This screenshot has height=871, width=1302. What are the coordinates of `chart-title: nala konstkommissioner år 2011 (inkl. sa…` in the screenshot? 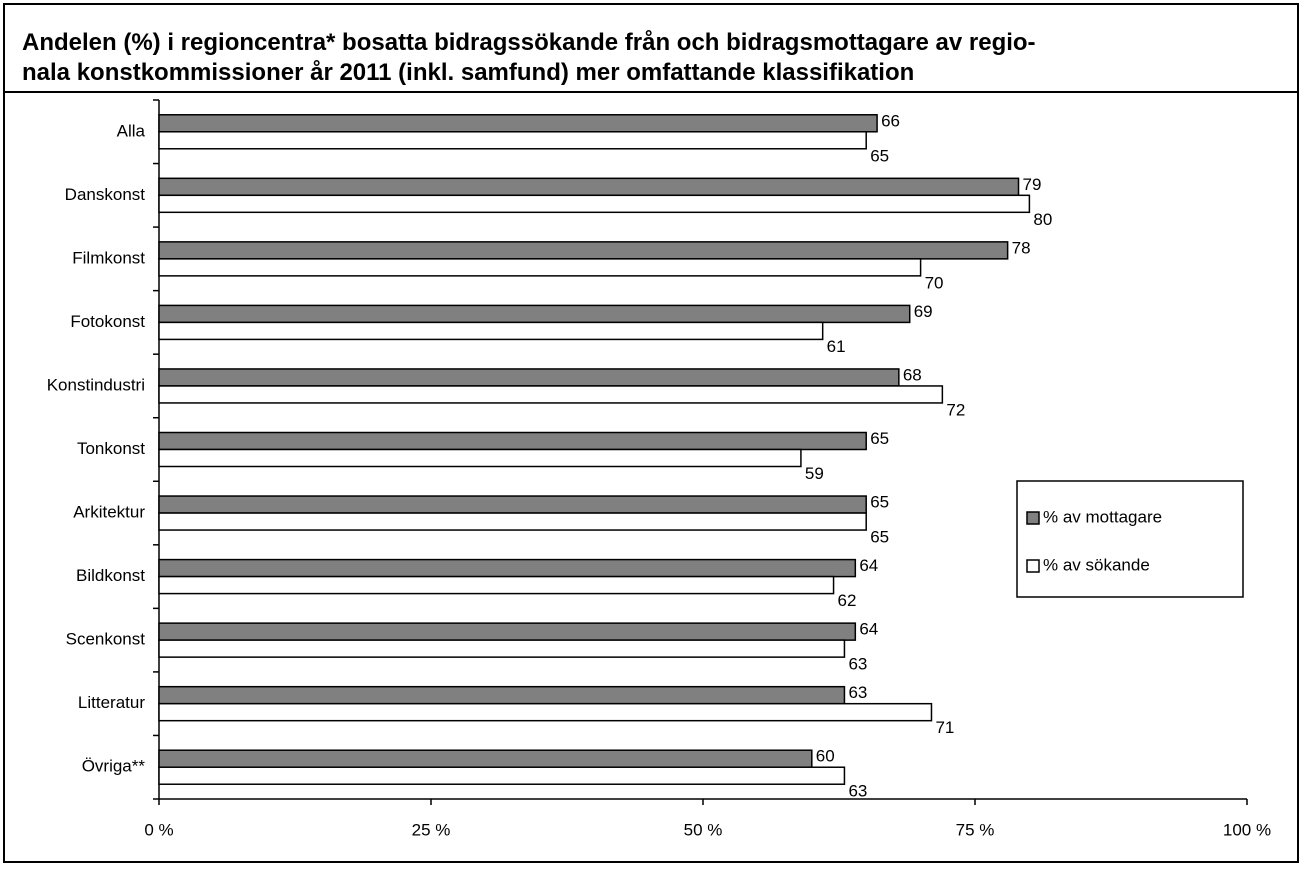 It's located at (468, 72).